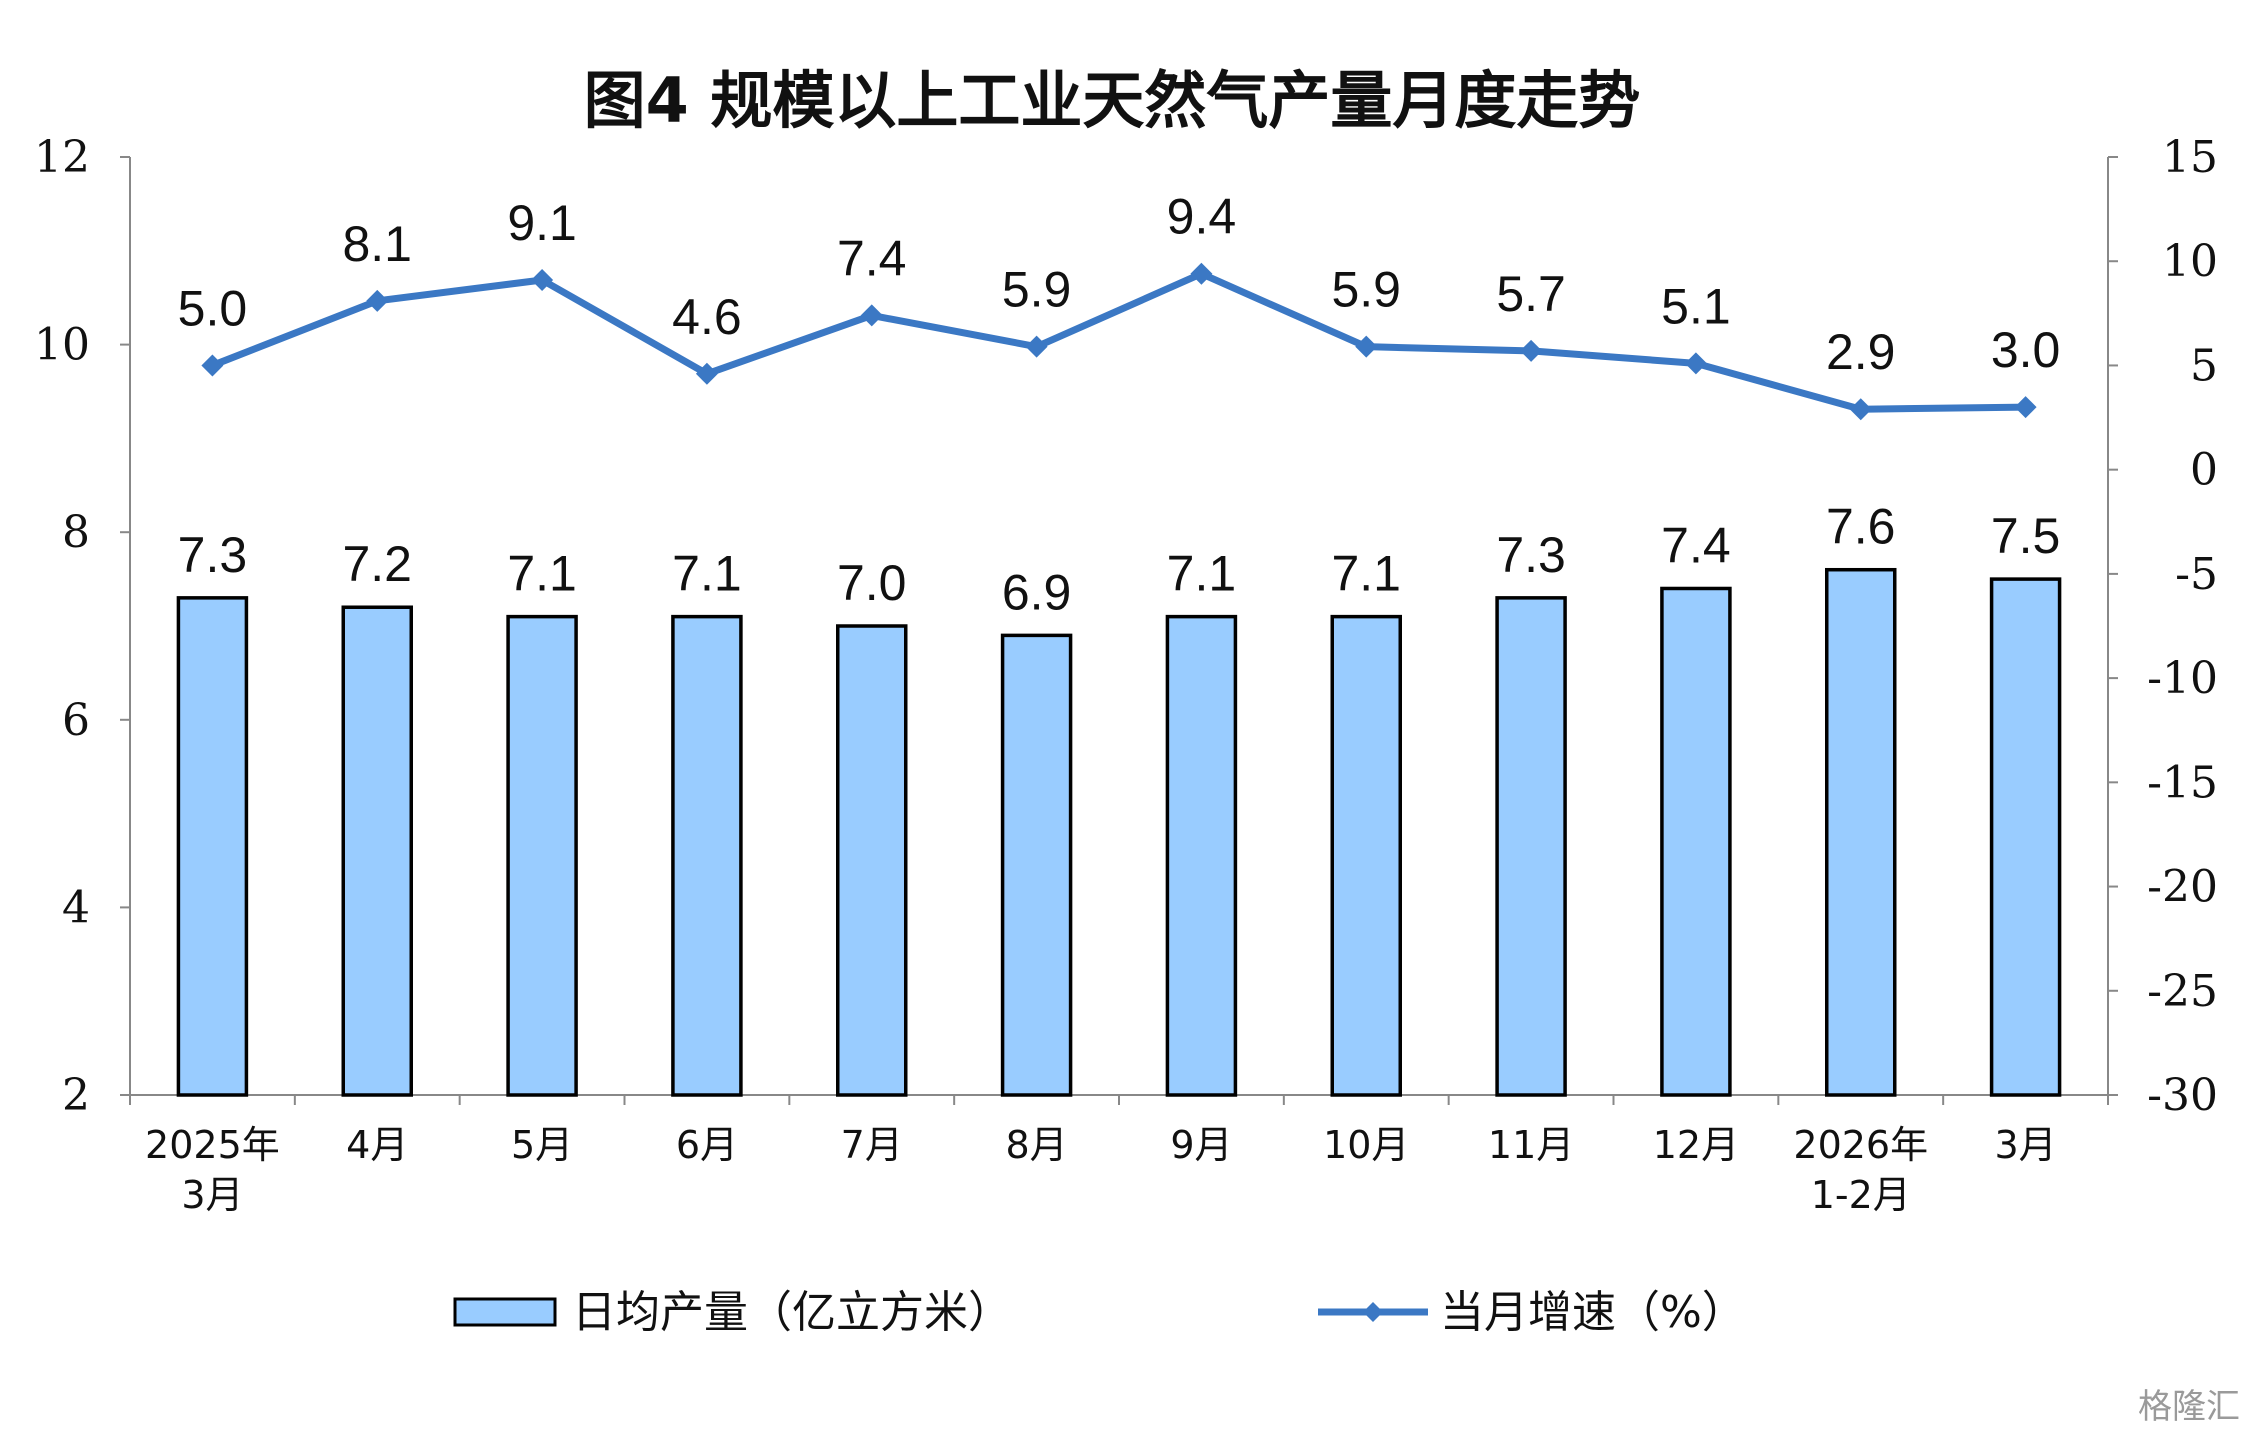  Describe the element at coordinates (2026, 536) in the screenshot. I see `bar-data-label: 7.5` at that location.